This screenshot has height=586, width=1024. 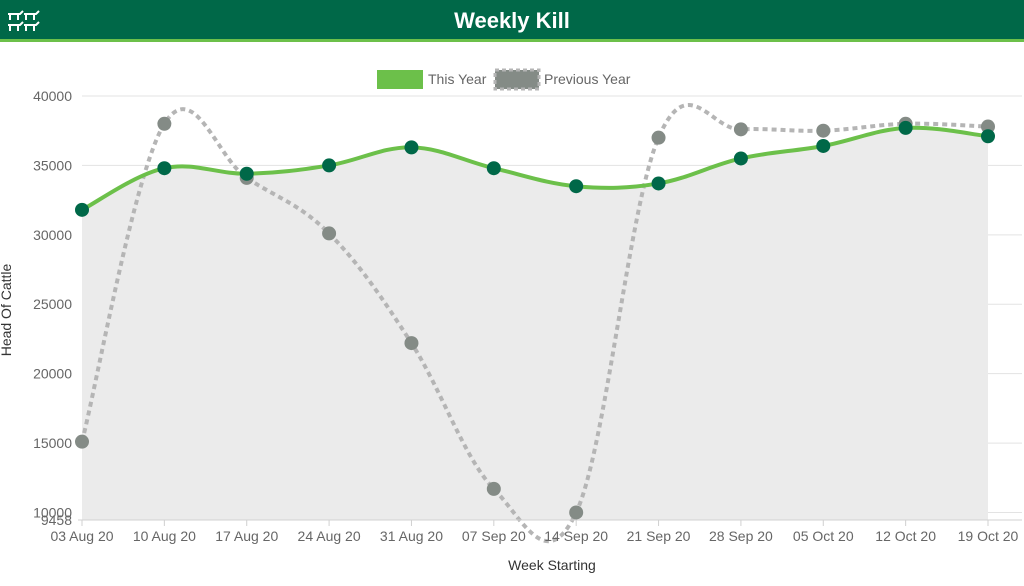 I want to click on y-axis-label: Head Of Cattle, so click(x=7, y=309).